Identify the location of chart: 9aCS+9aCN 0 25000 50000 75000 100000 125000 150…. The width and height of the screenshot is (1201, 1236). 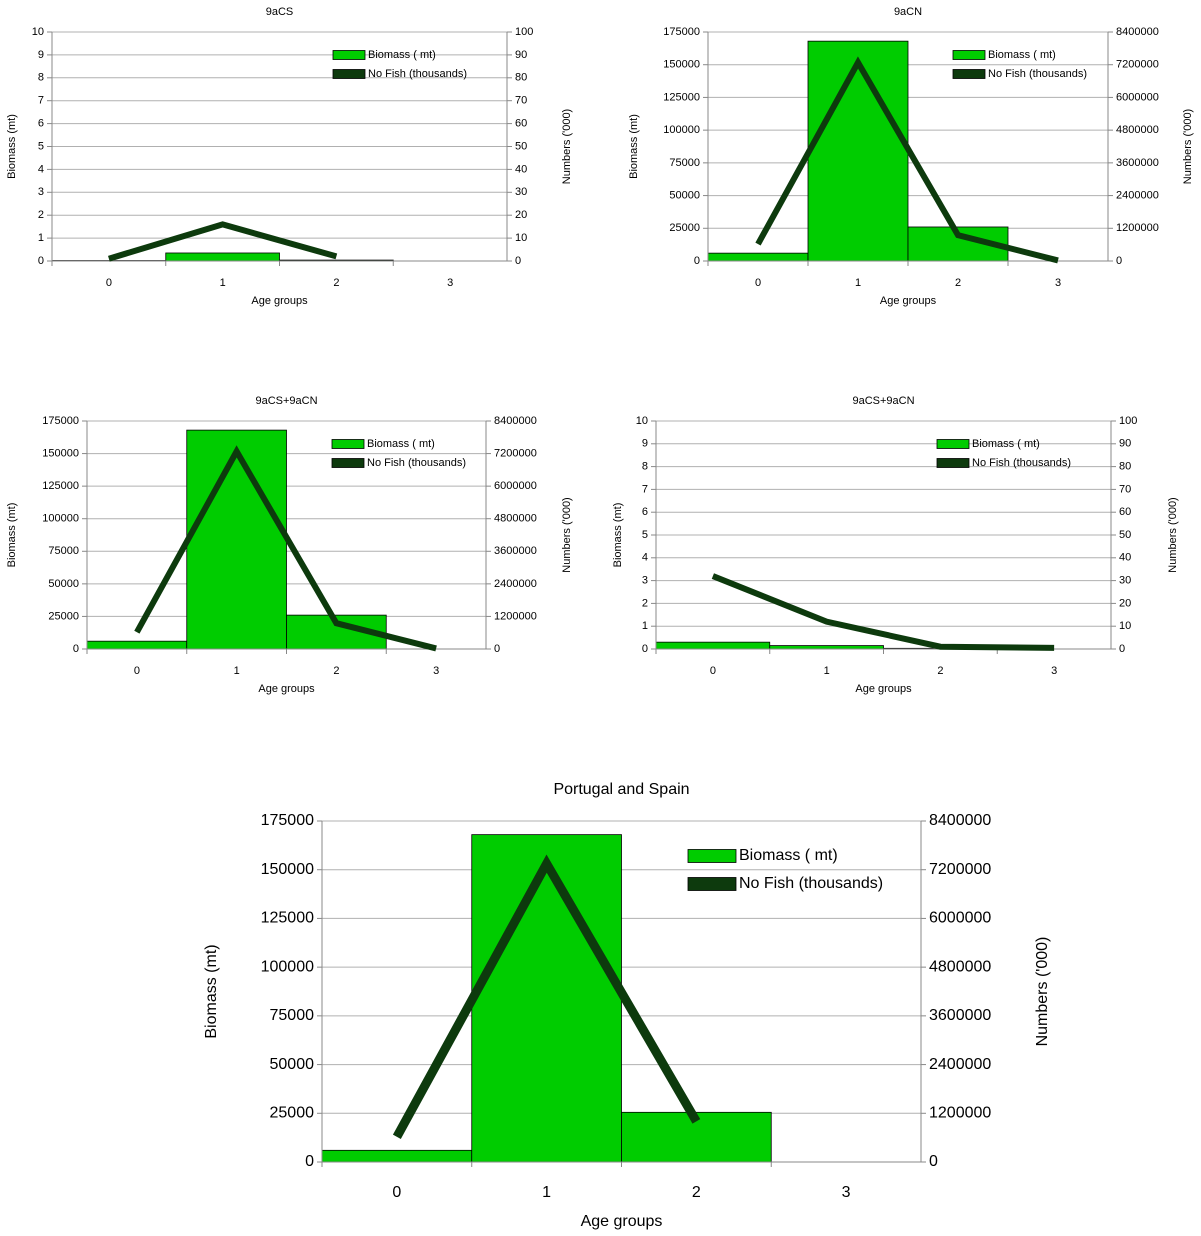
(289, 545).